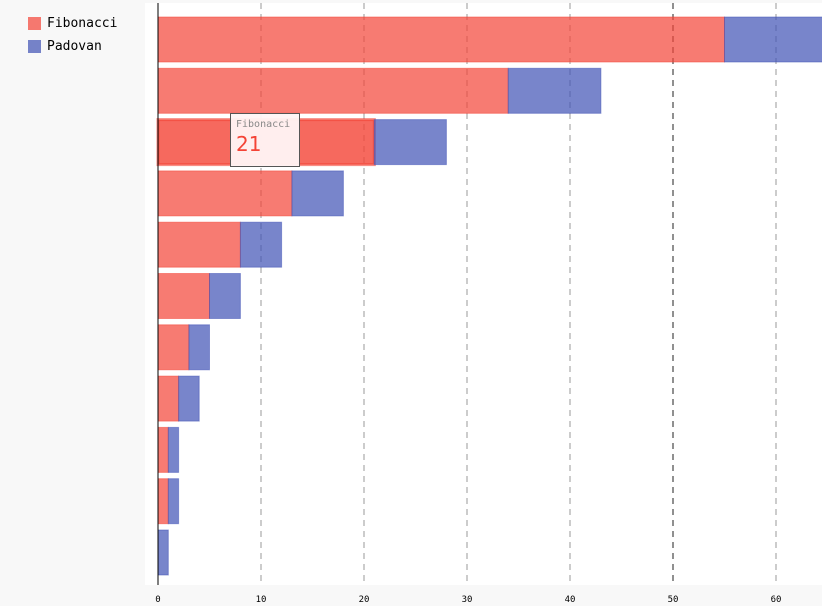 This screenshot has height=606, width=822. Describe the element at coordinates (34, 23) in the screenshot. I see `legend-swatch-fibonacci` at that location.